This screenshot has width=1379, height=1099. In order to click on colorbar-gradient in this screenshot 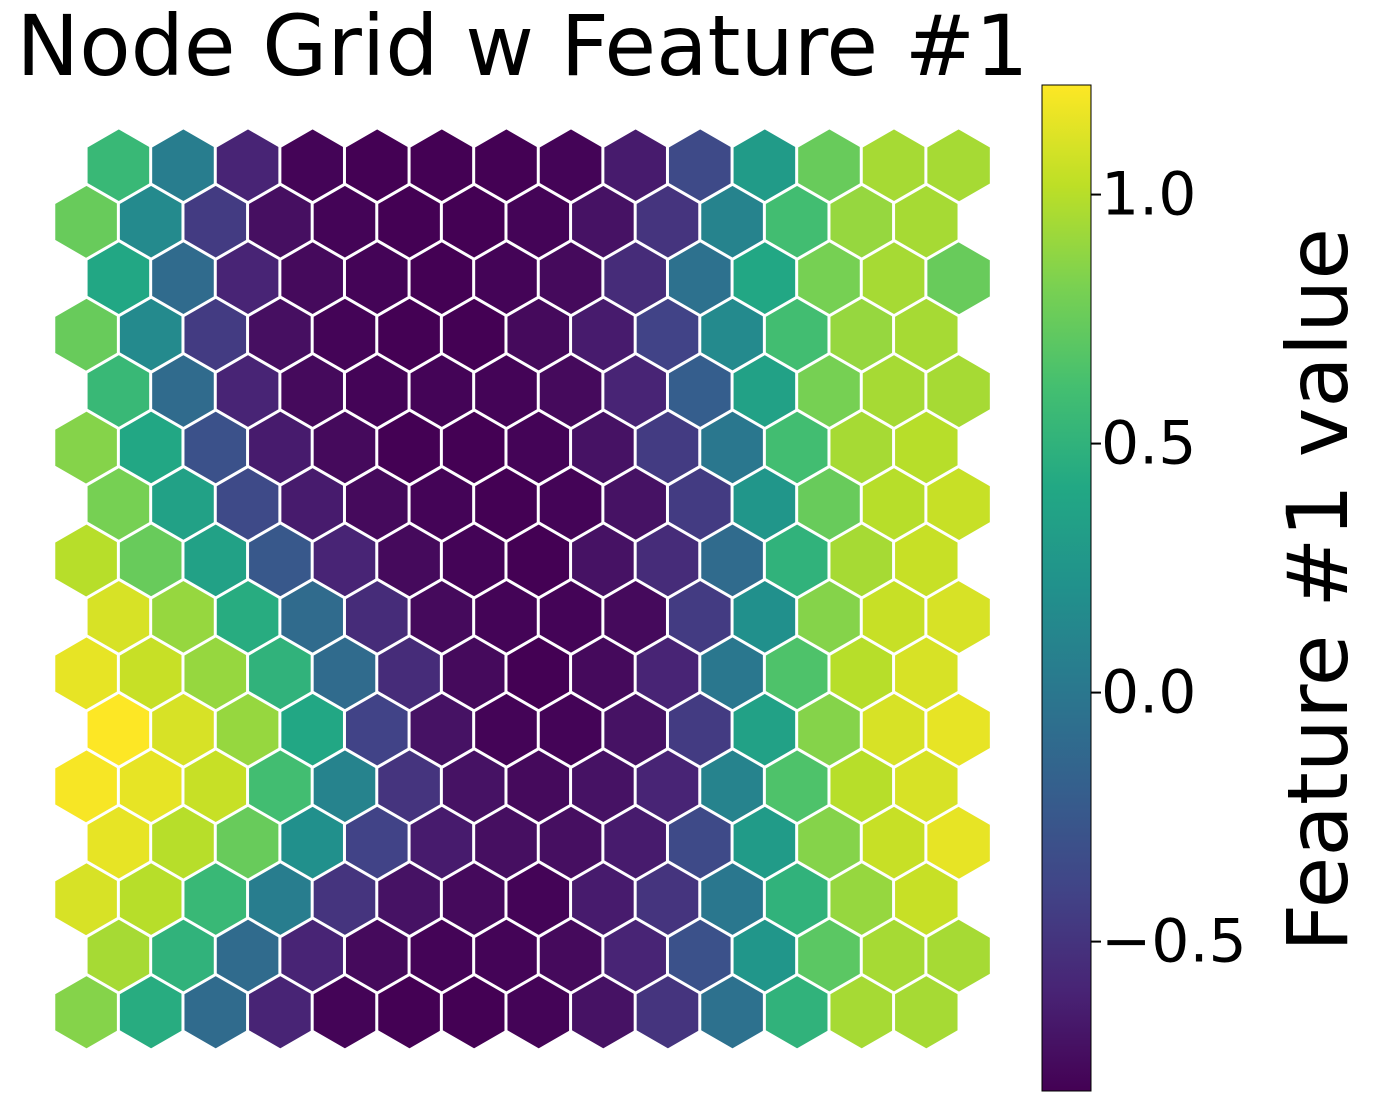, I will do `click(1066, 588)`.